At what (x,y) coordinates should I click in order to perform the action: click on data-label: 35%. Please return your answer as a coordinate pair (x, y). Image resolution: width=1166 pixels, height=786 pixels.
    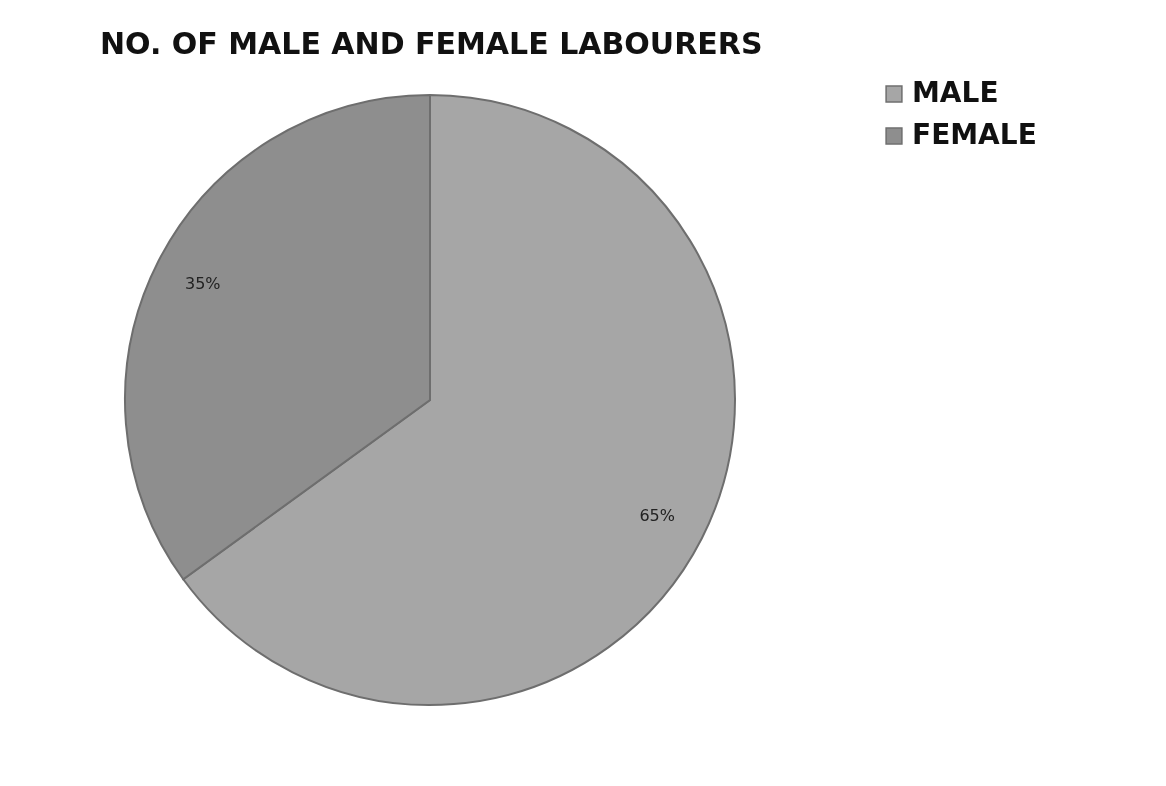
    Looking at the image, I should click on (203, 284).